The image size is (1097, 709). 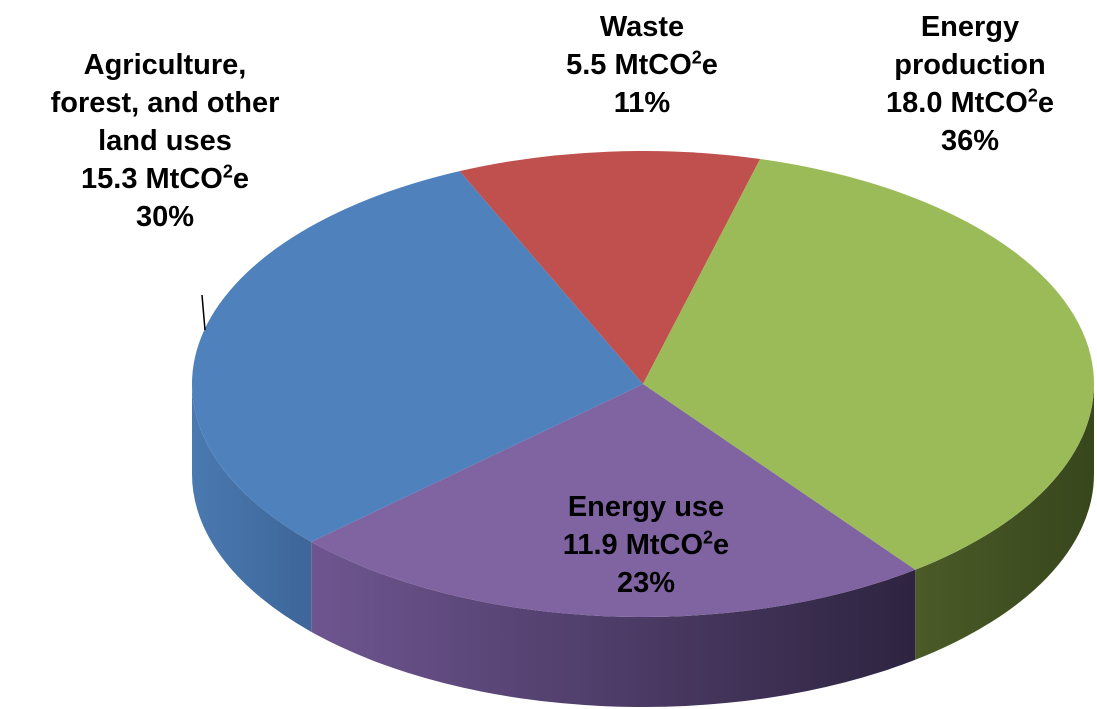 What do you see at coordinates (613, 624) in the screenshot?
I see `energy-use-slice-side` at bounding box center [613, 624].